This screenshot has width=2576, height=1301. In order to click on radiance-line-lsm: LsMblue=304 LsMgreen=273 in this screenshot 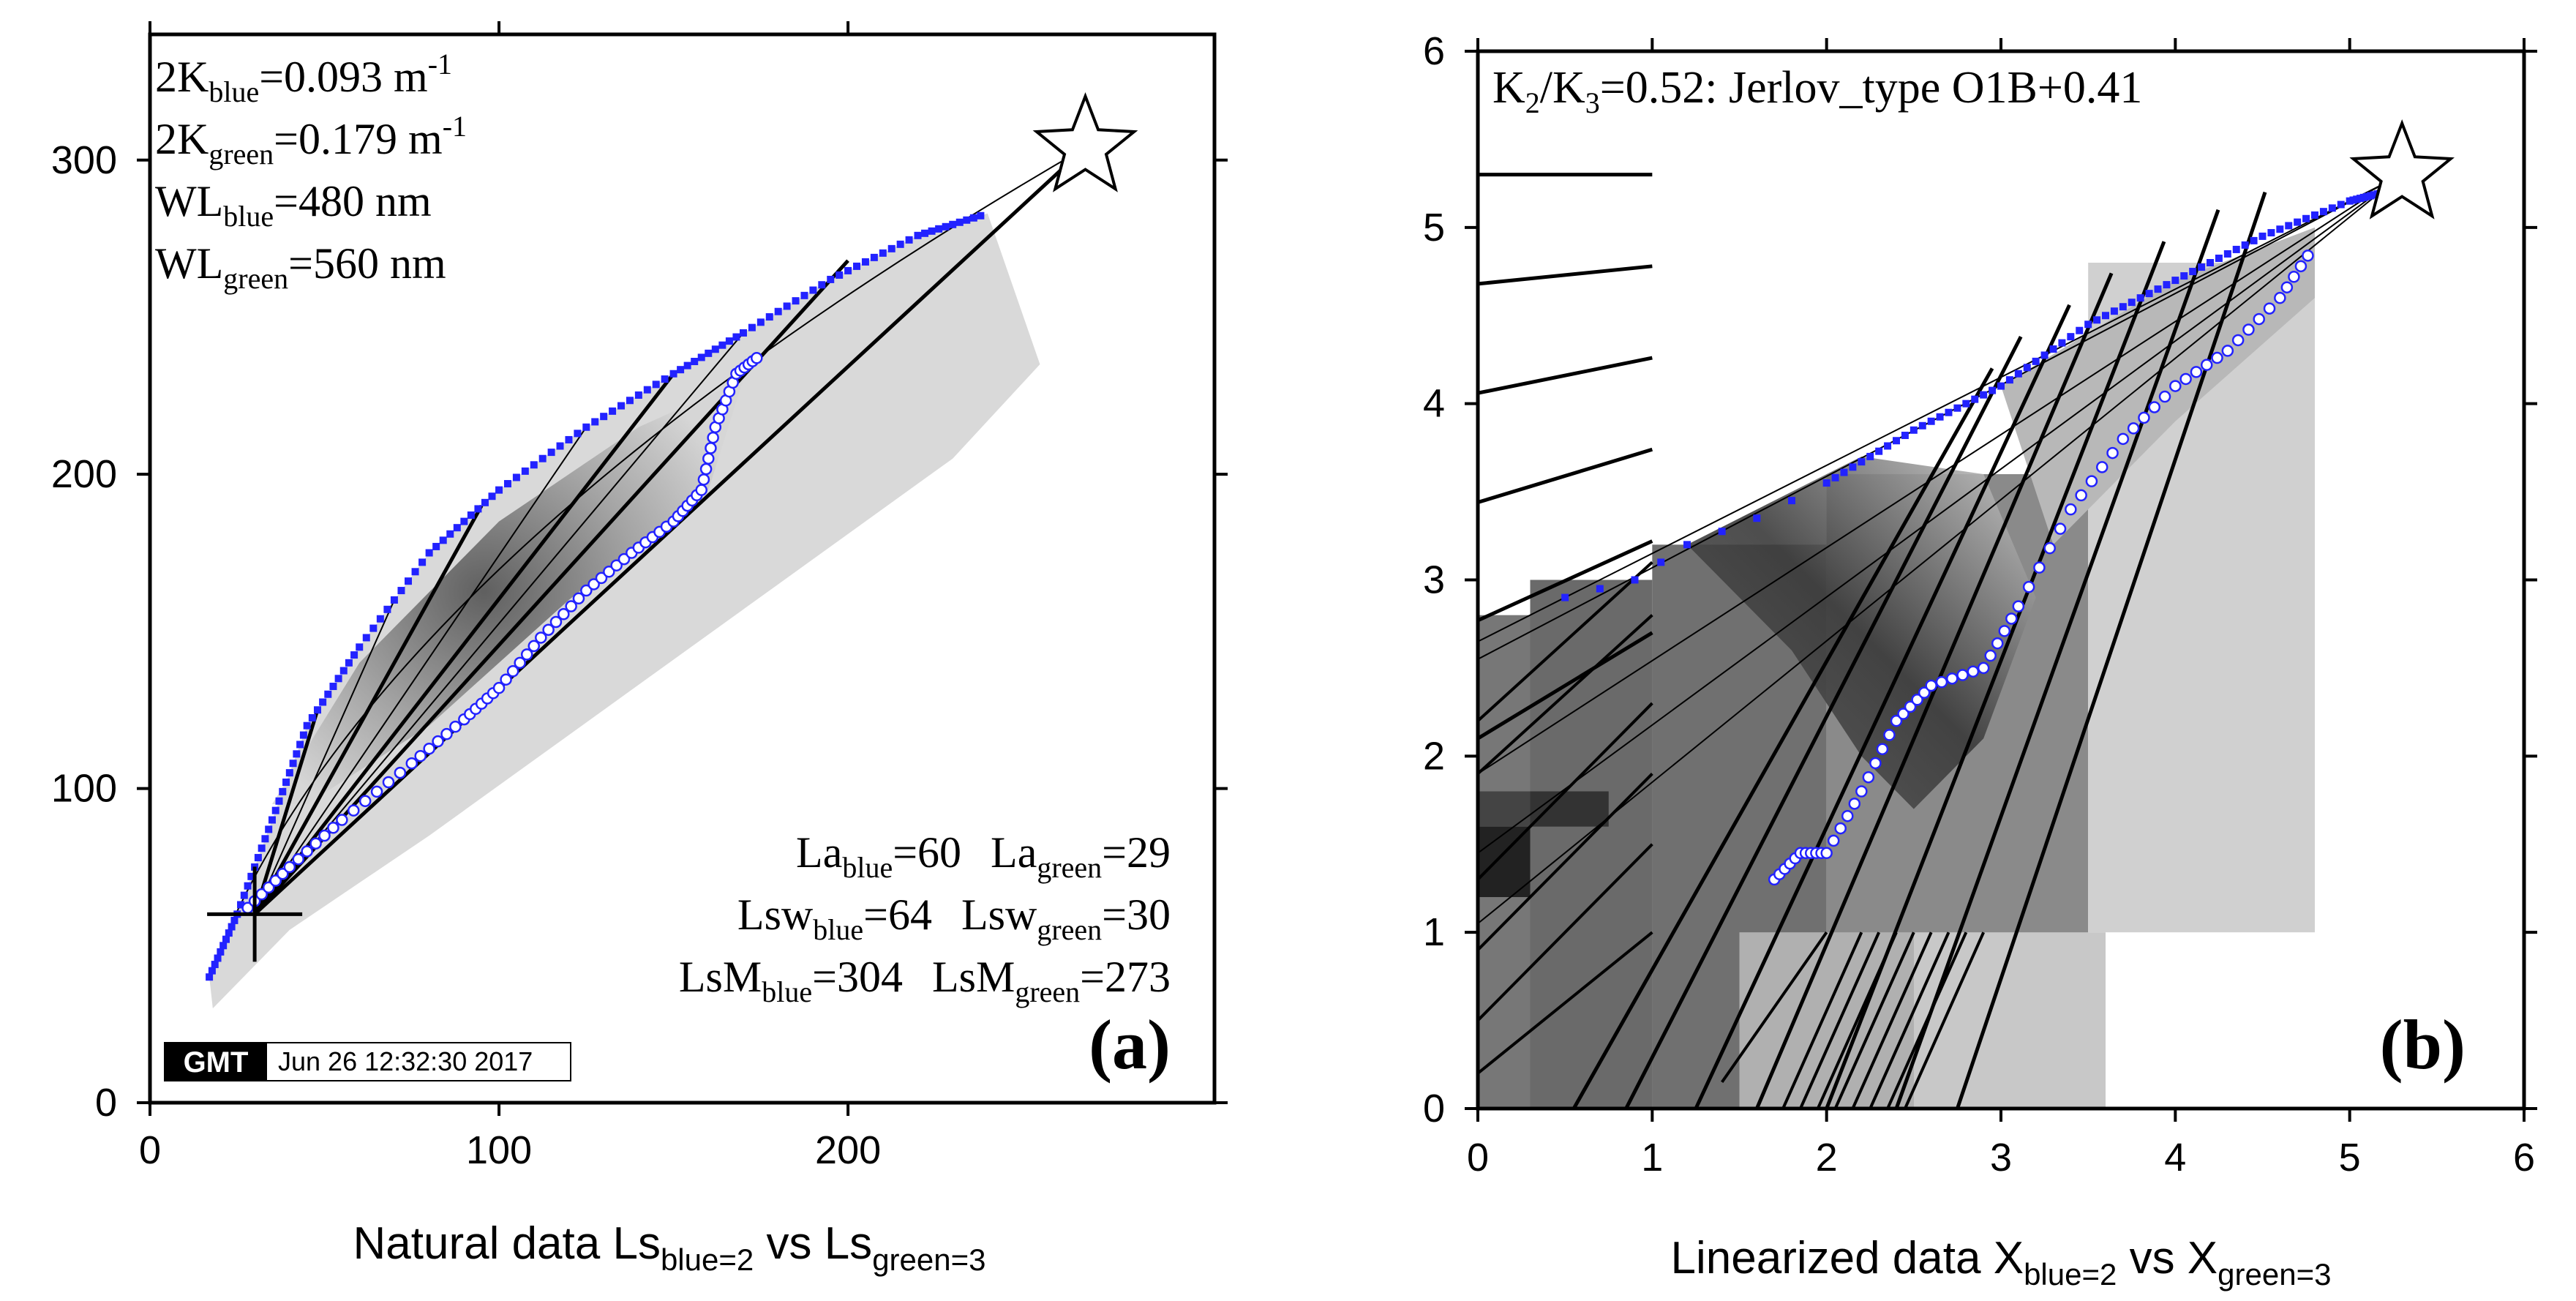, I will do `click(925, 981)`.